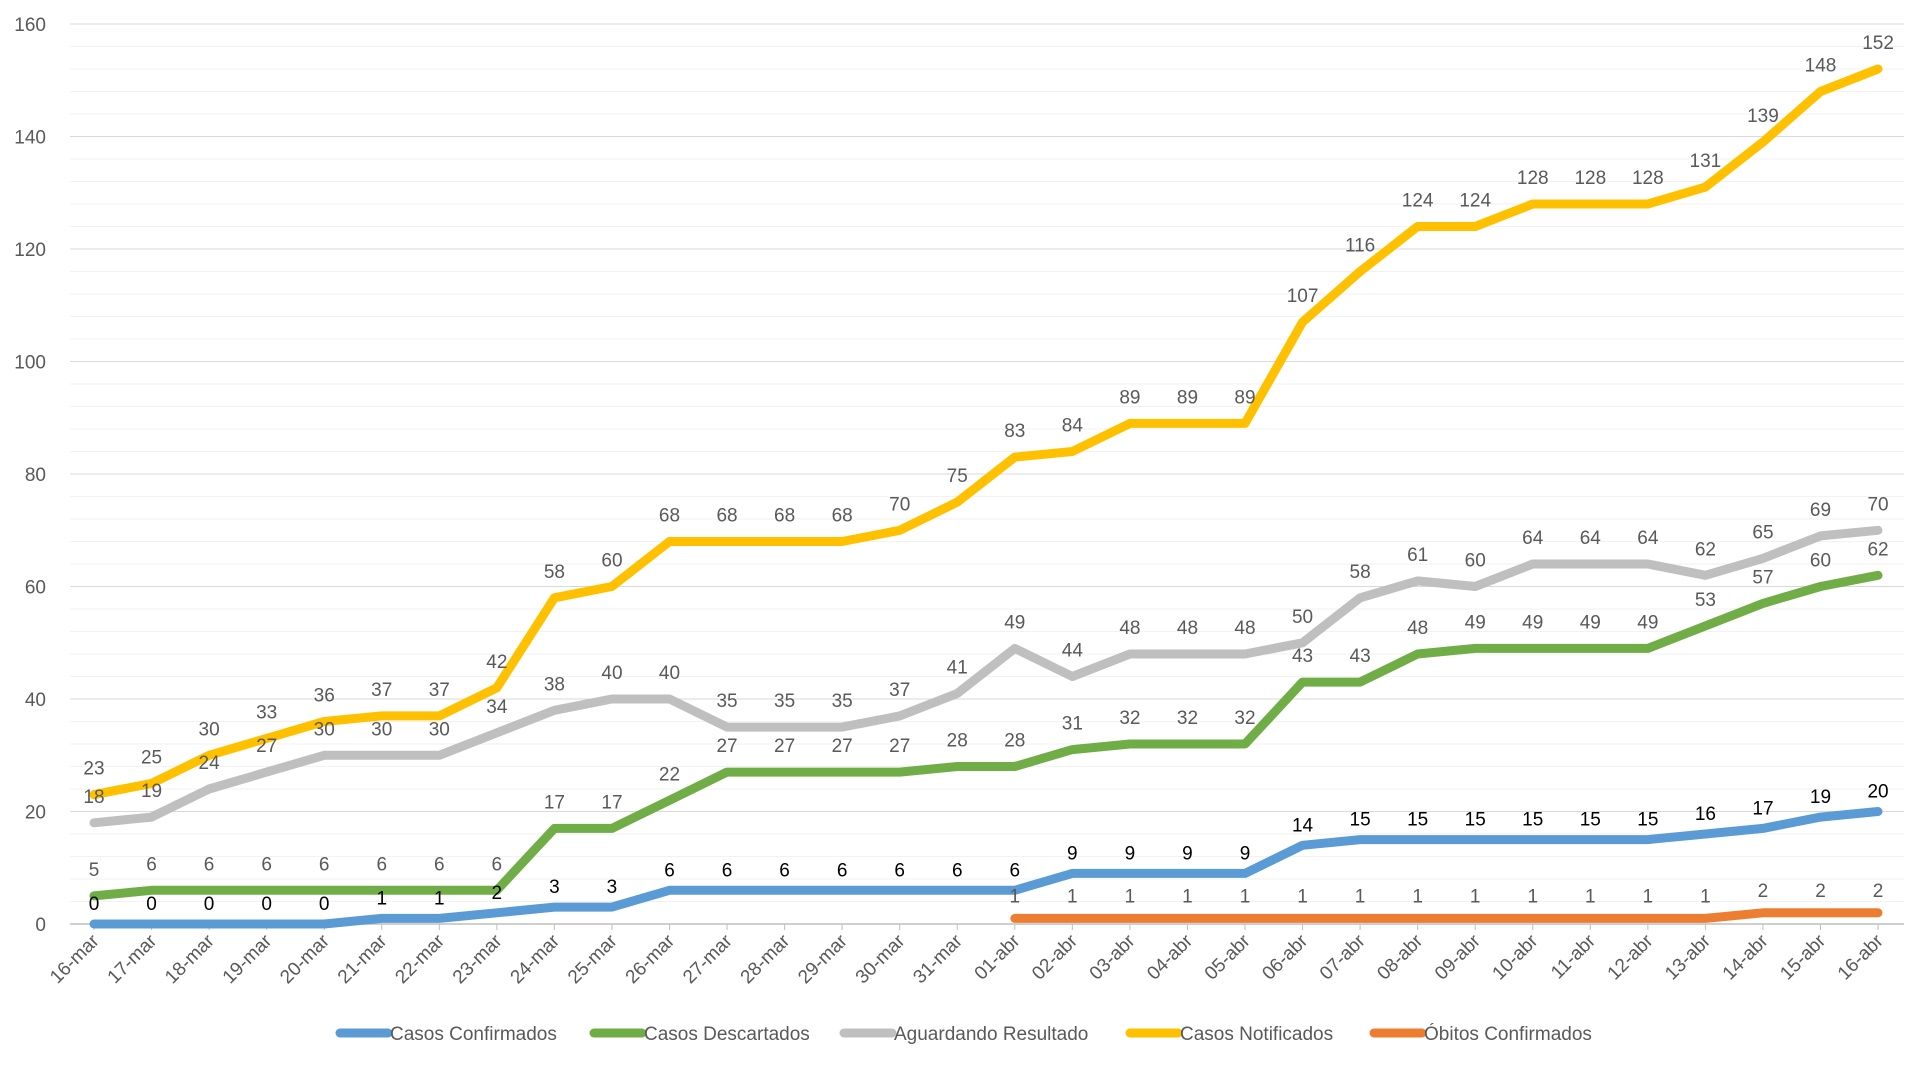 Image resolution: width=1920 pixels, height=1066 pixels. What do you see at coordinates (1762, 532) in the screenshot?
I see `data-label: 65` at bounding box center [1762, 532].